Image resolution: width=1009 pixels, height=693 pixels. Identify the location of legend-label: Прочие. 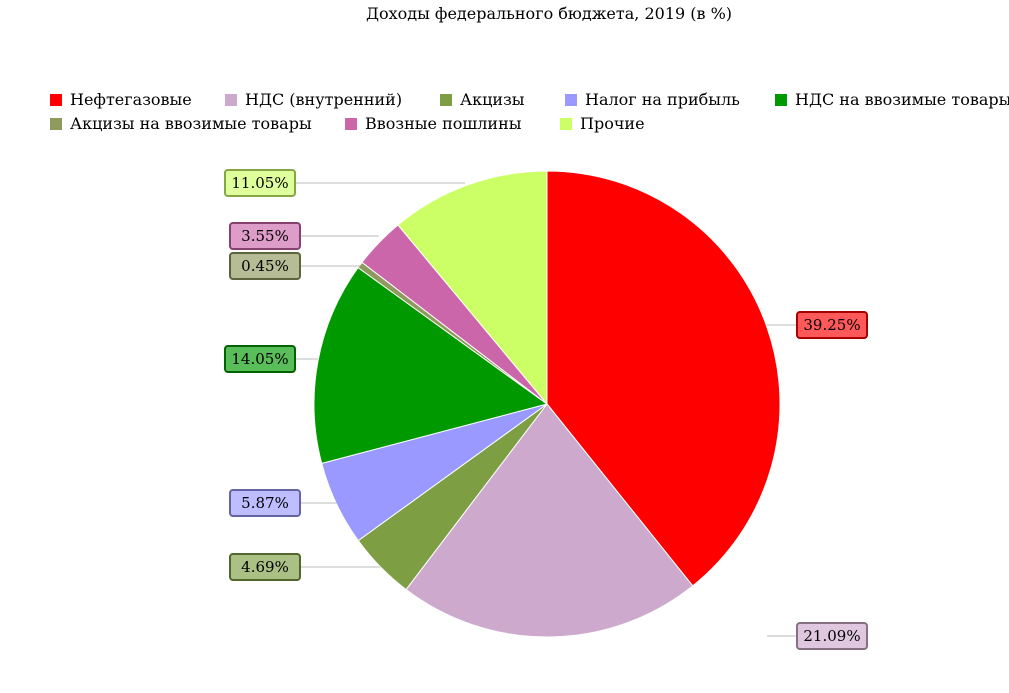
(612, 123).